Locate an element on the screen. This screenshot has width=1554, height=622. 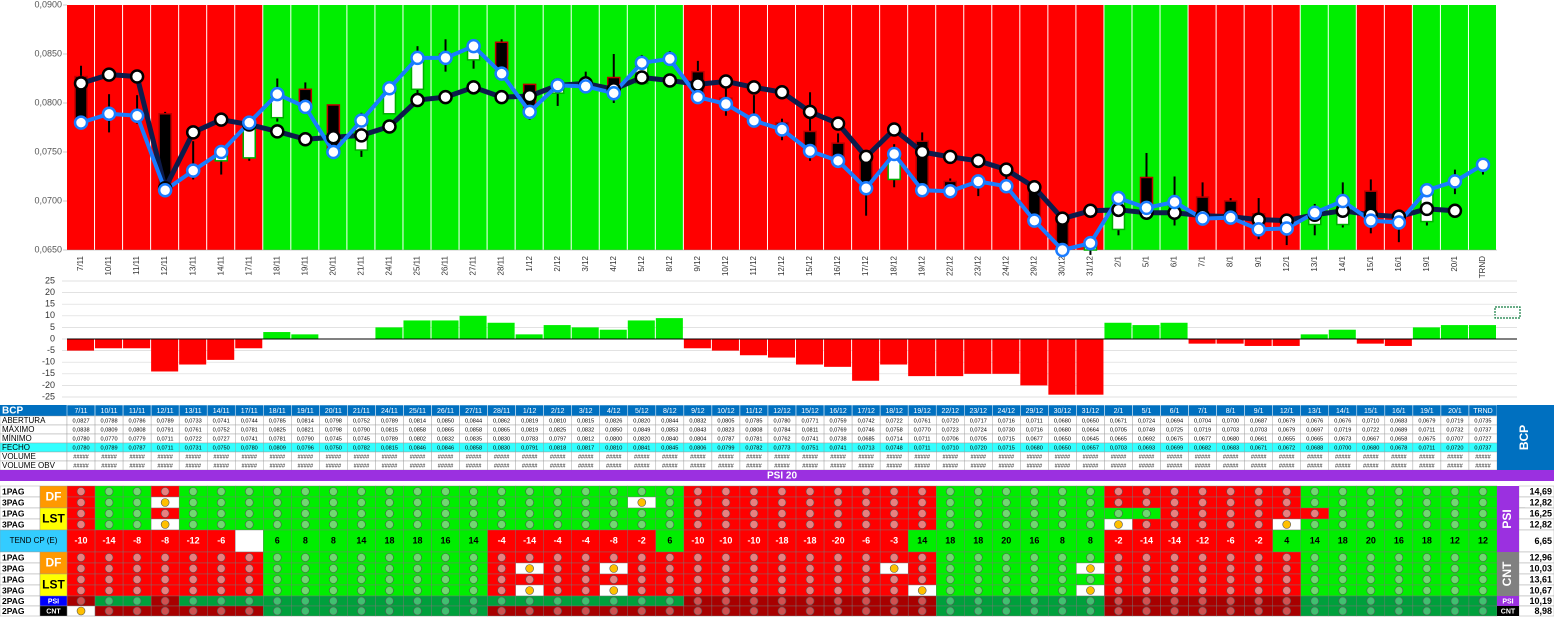
trend-value: 18 is located at coordinates (950, 540).